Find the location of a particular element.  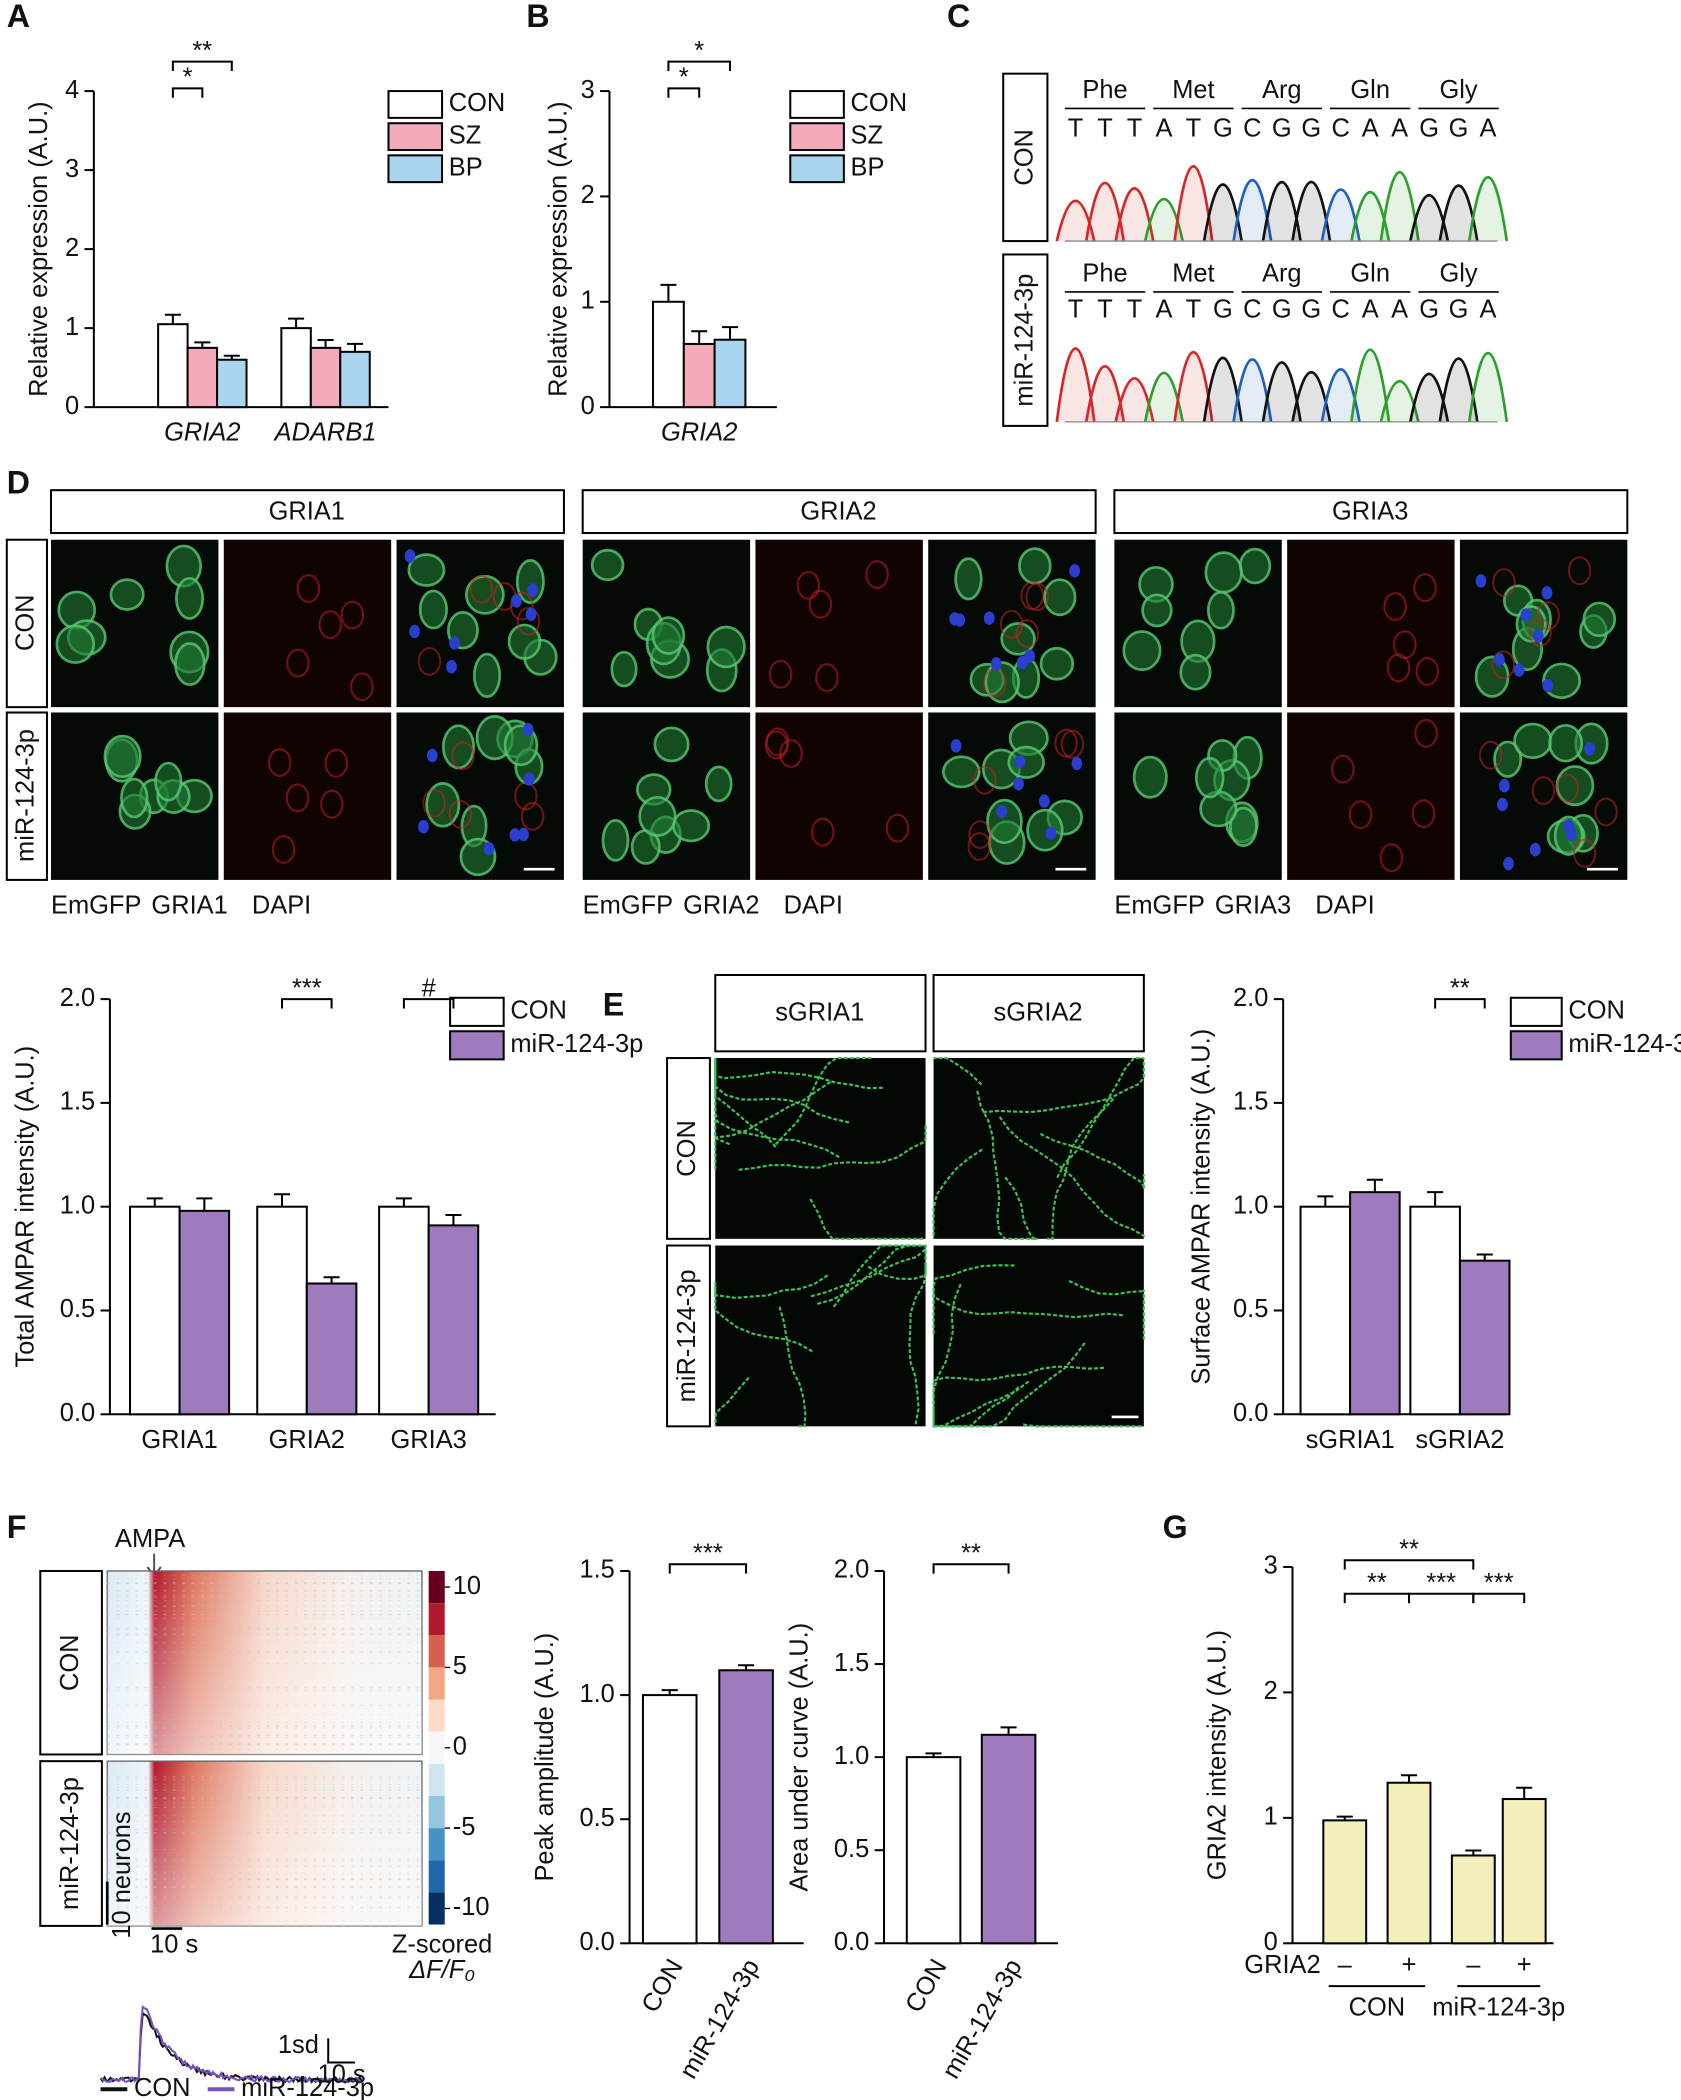

y-tick-label: 2.0 is located at coordinates (77, 998).